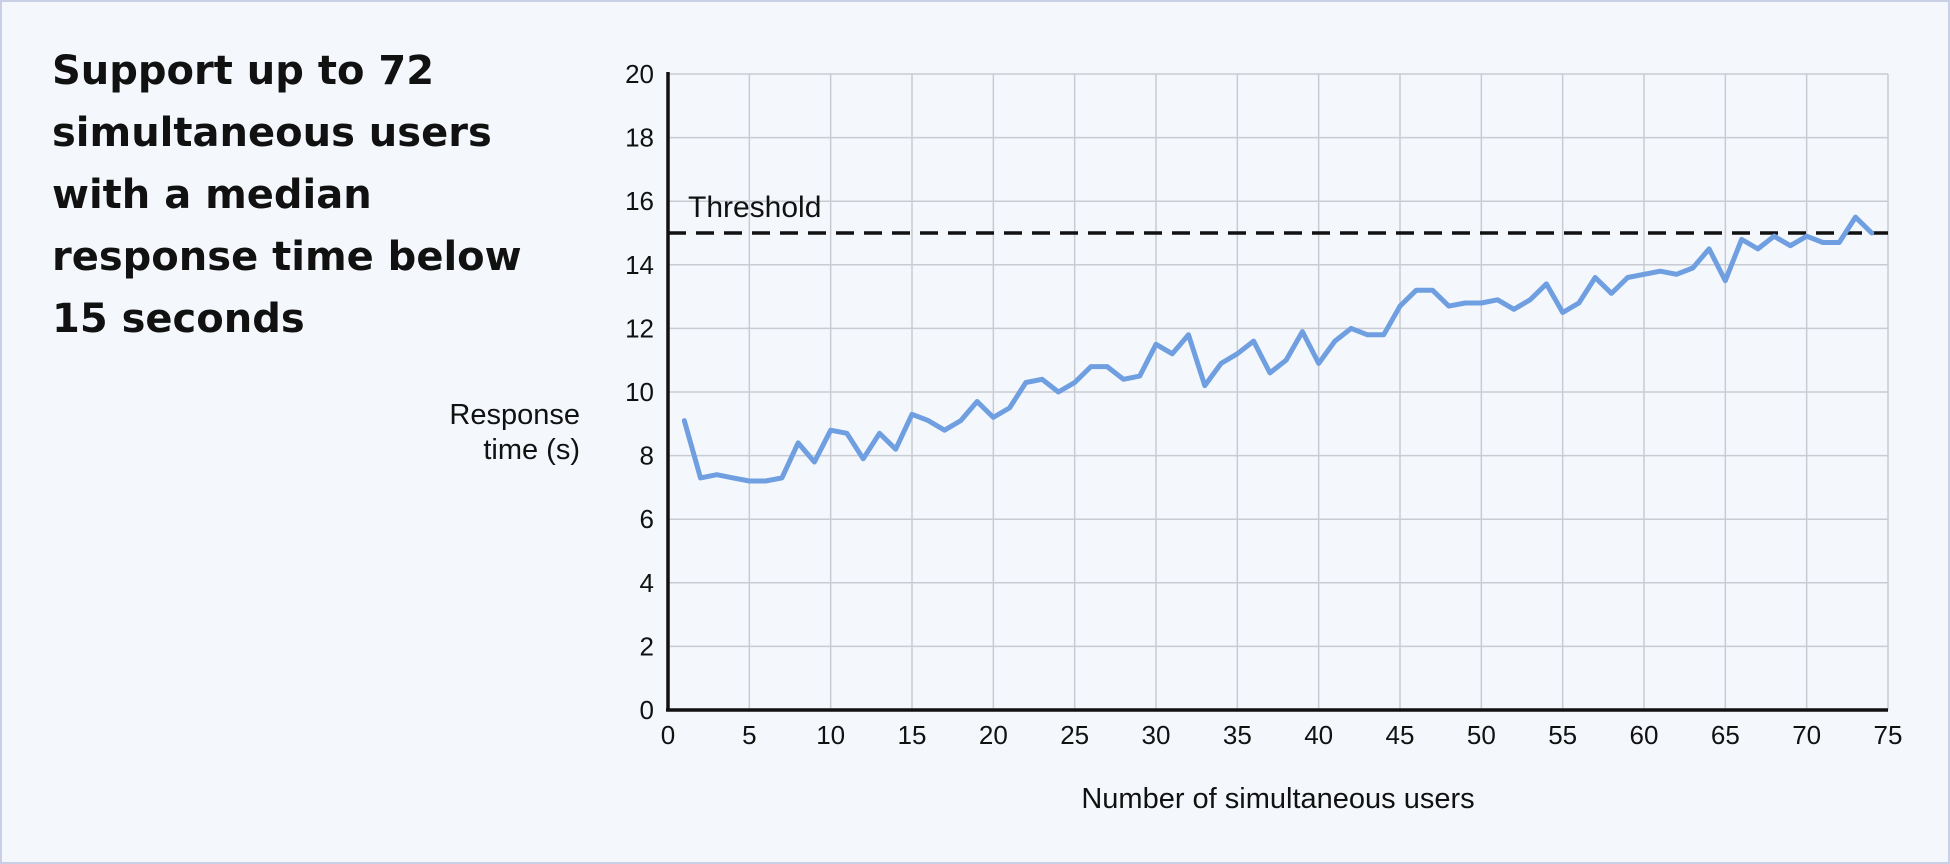  I want to click on x-tick-label: 25, so click(1074, 735).